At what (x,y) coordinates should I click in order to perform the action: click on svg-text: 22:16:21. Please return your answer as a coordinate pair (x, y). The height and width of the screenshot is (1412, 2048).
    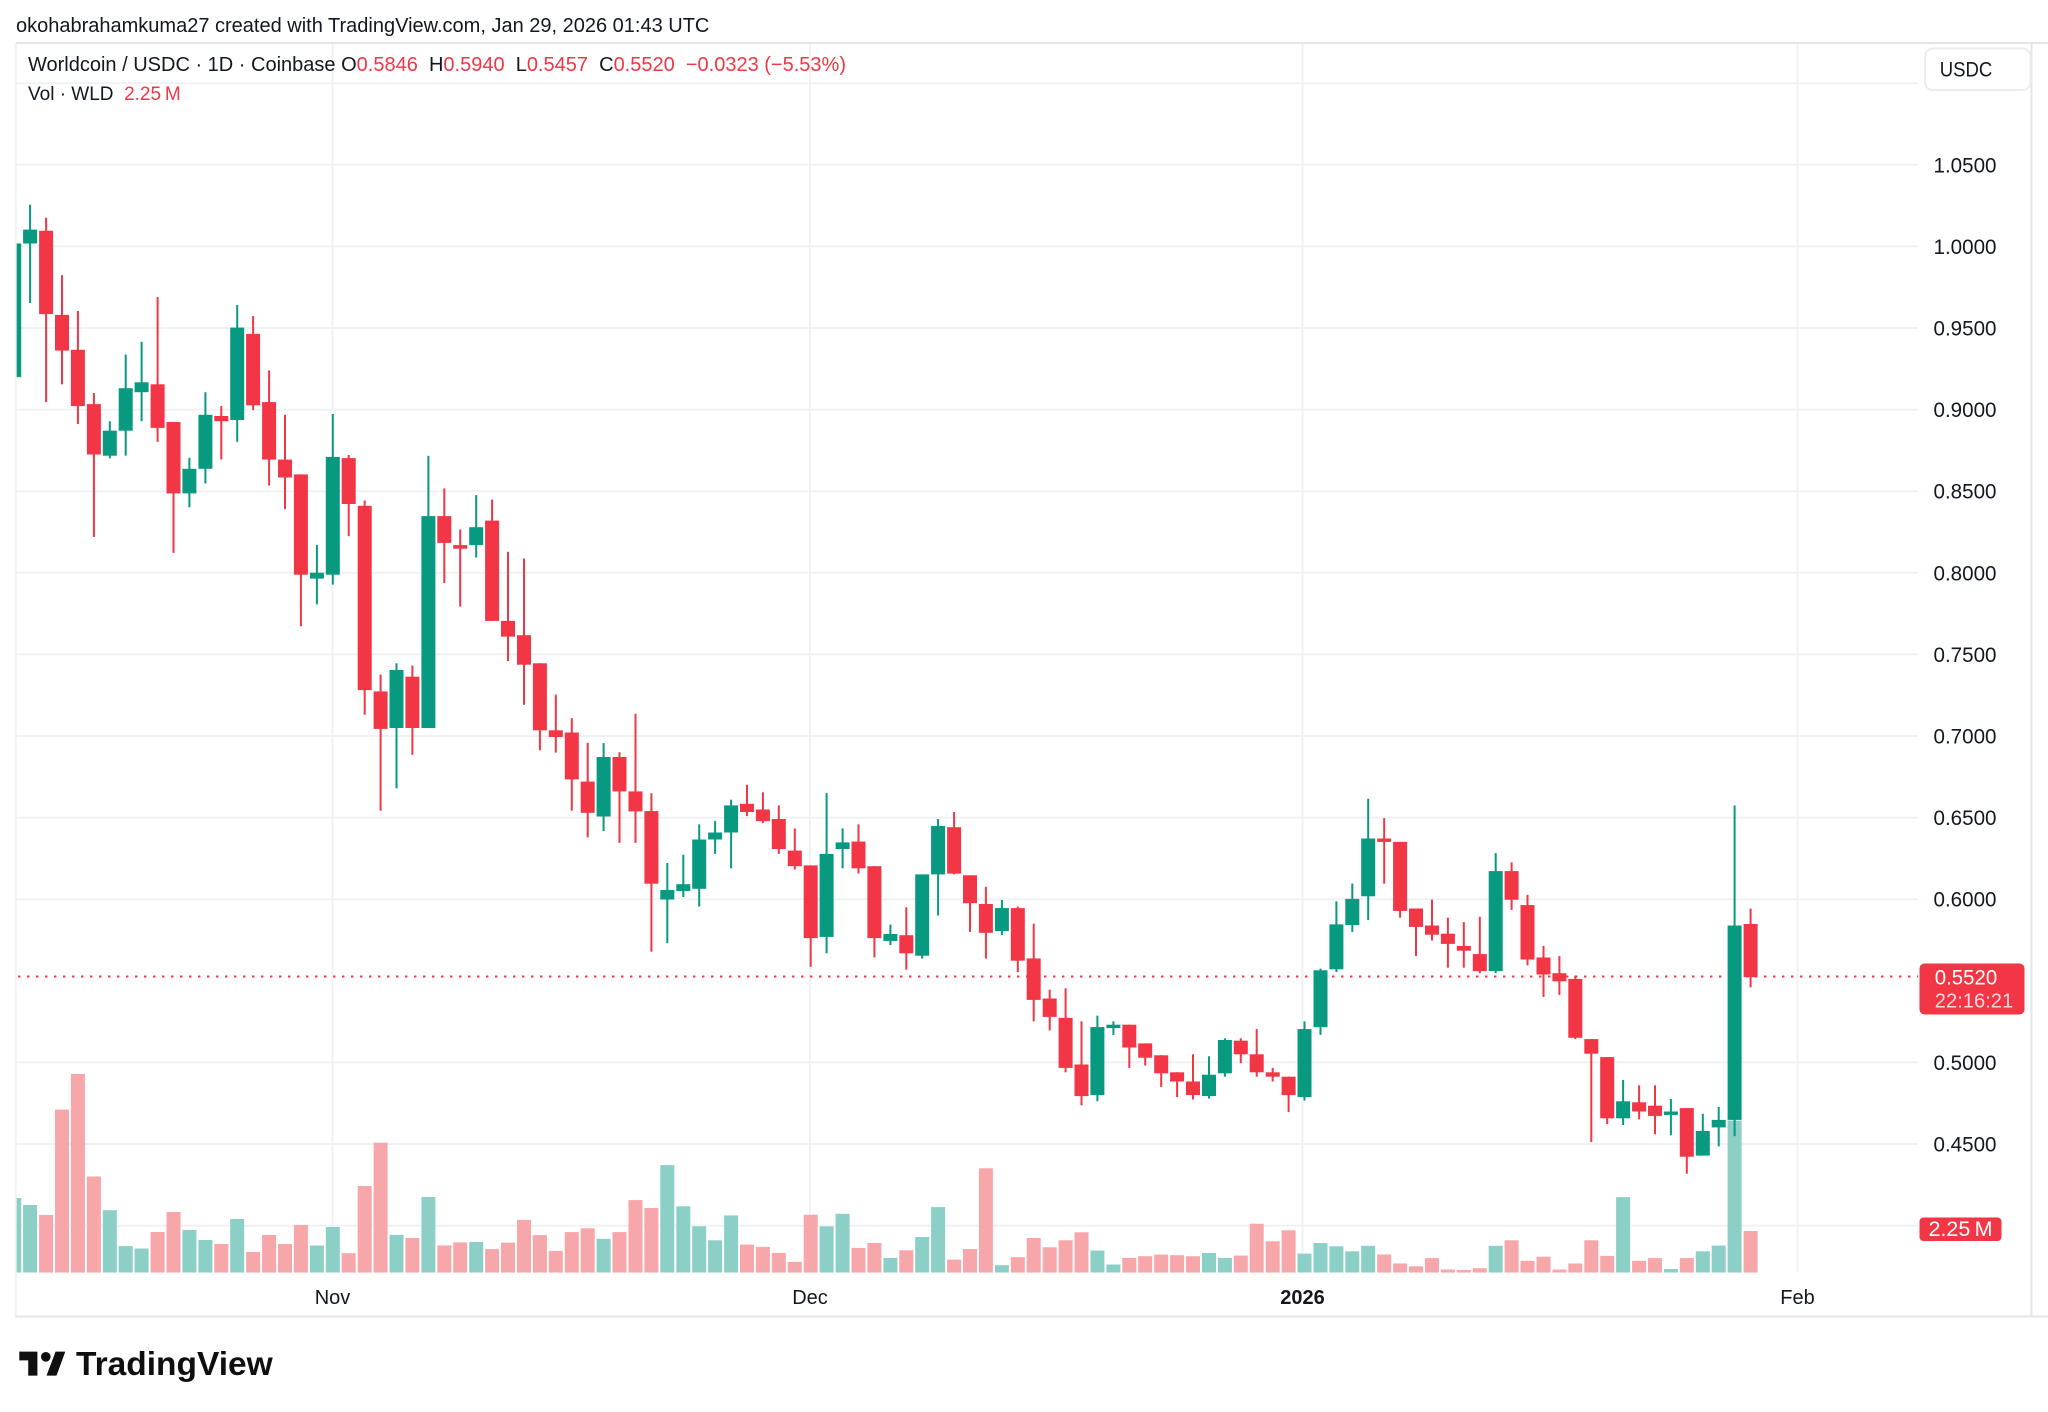
    Looking at the image, I should click on (1974, 1002).